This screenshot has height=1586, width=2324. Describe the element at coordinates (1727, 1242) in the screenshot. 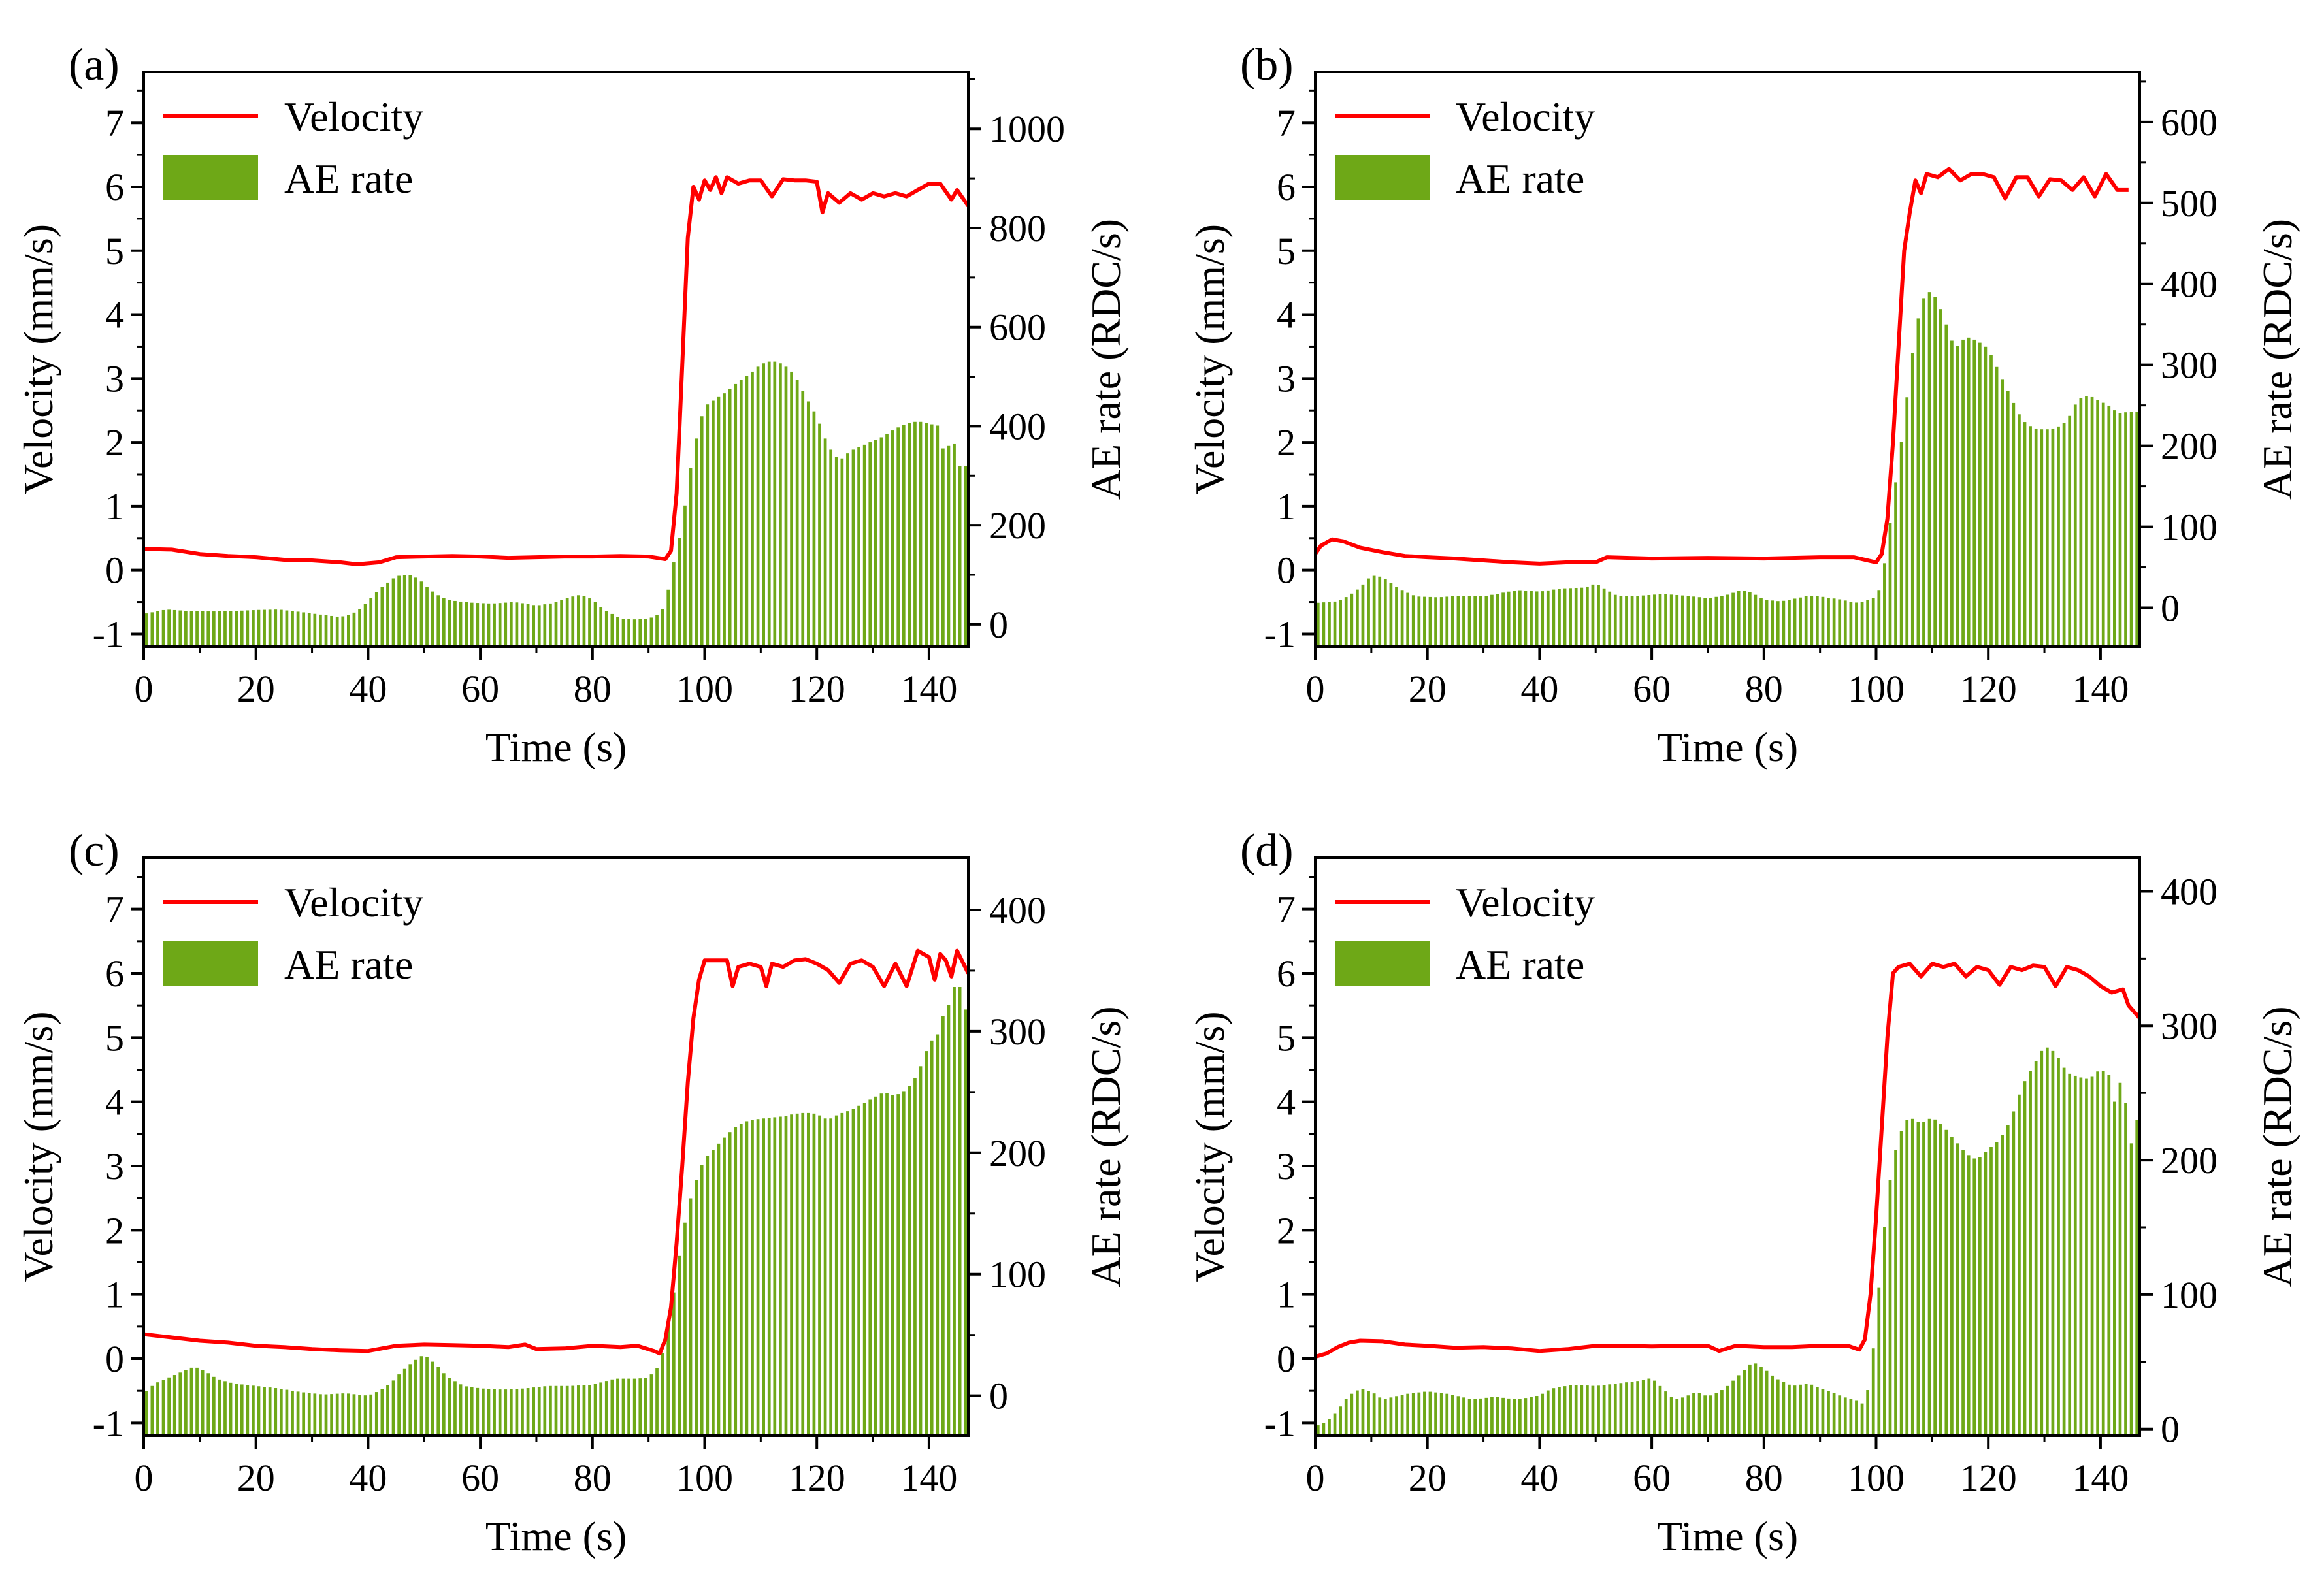

I see `ae-rate-bars` at that location.